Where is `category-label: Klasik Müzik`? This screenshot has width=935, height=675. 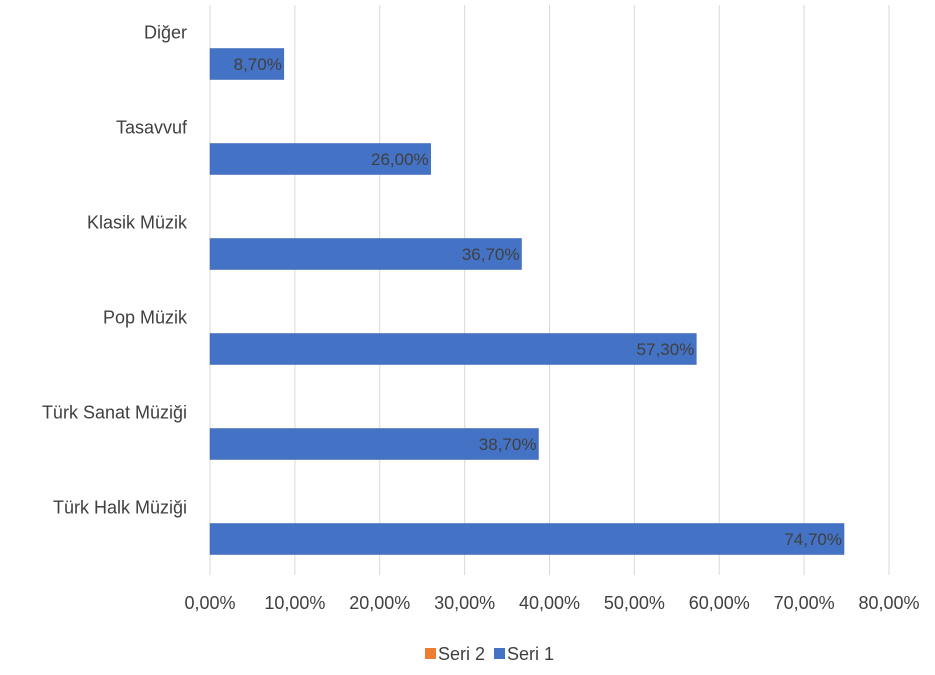
category-label: Klasik Müzik is located at coordinates (137, 223).